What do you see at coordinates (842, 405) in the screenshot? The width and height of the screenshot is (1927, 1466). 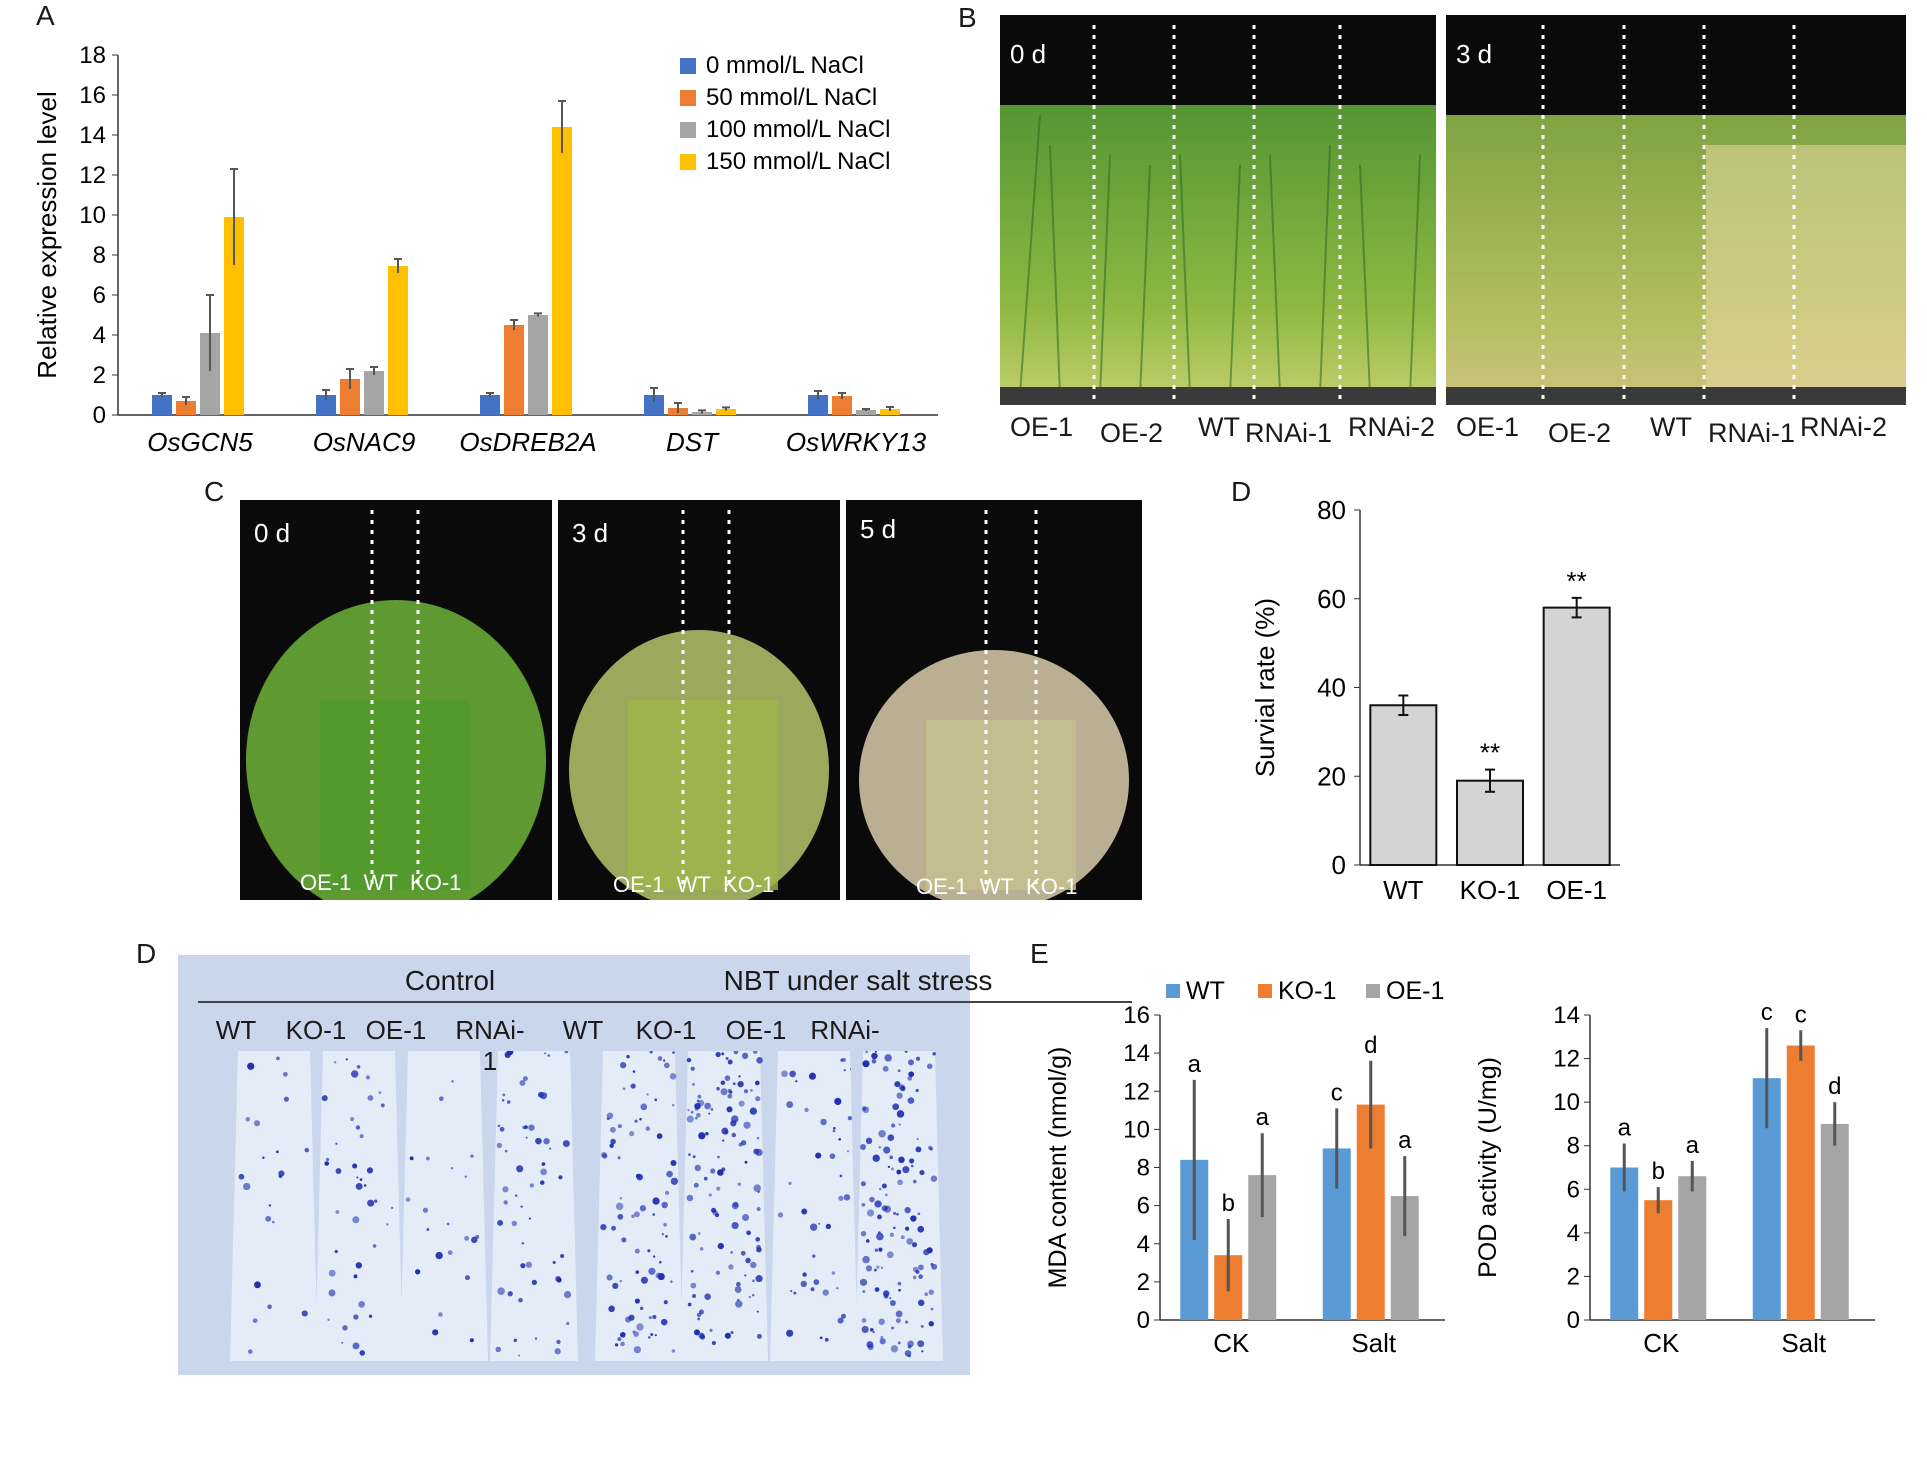 I see `a-bar` at bounding box center [842, 405].